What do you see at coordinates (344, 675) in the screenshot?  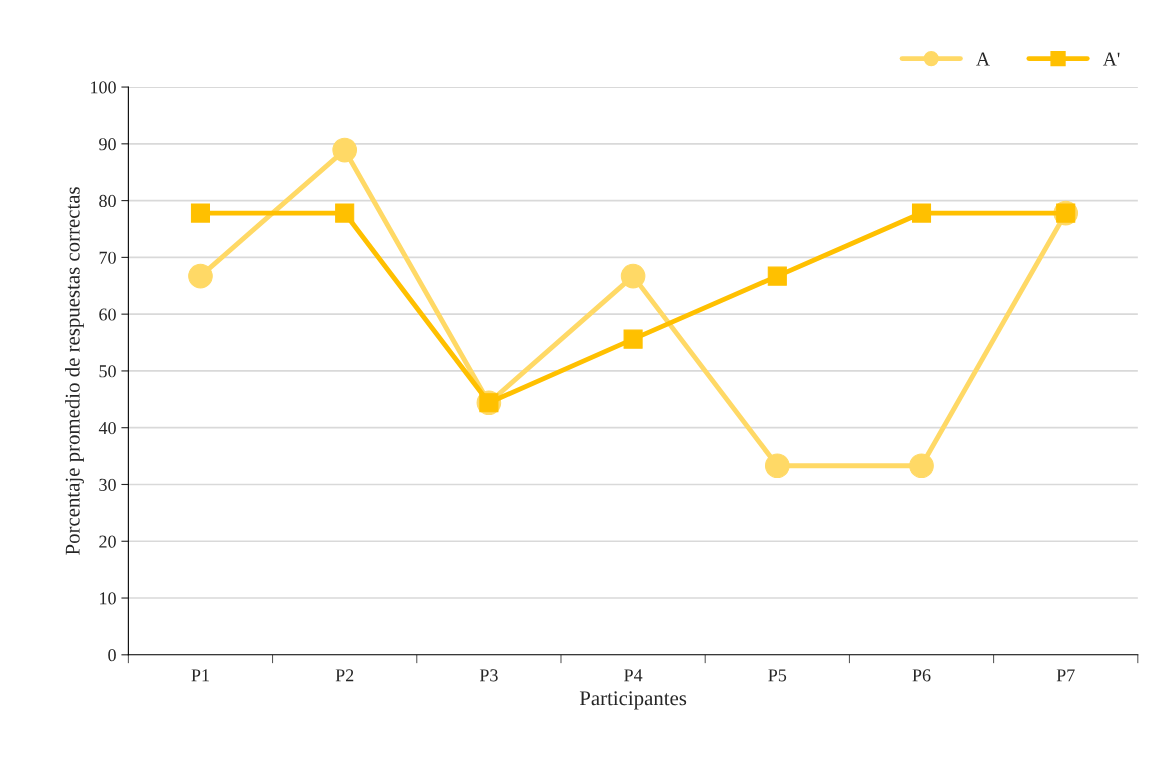 I see `x-tick-label: P2` at bounding box center [344, 675].